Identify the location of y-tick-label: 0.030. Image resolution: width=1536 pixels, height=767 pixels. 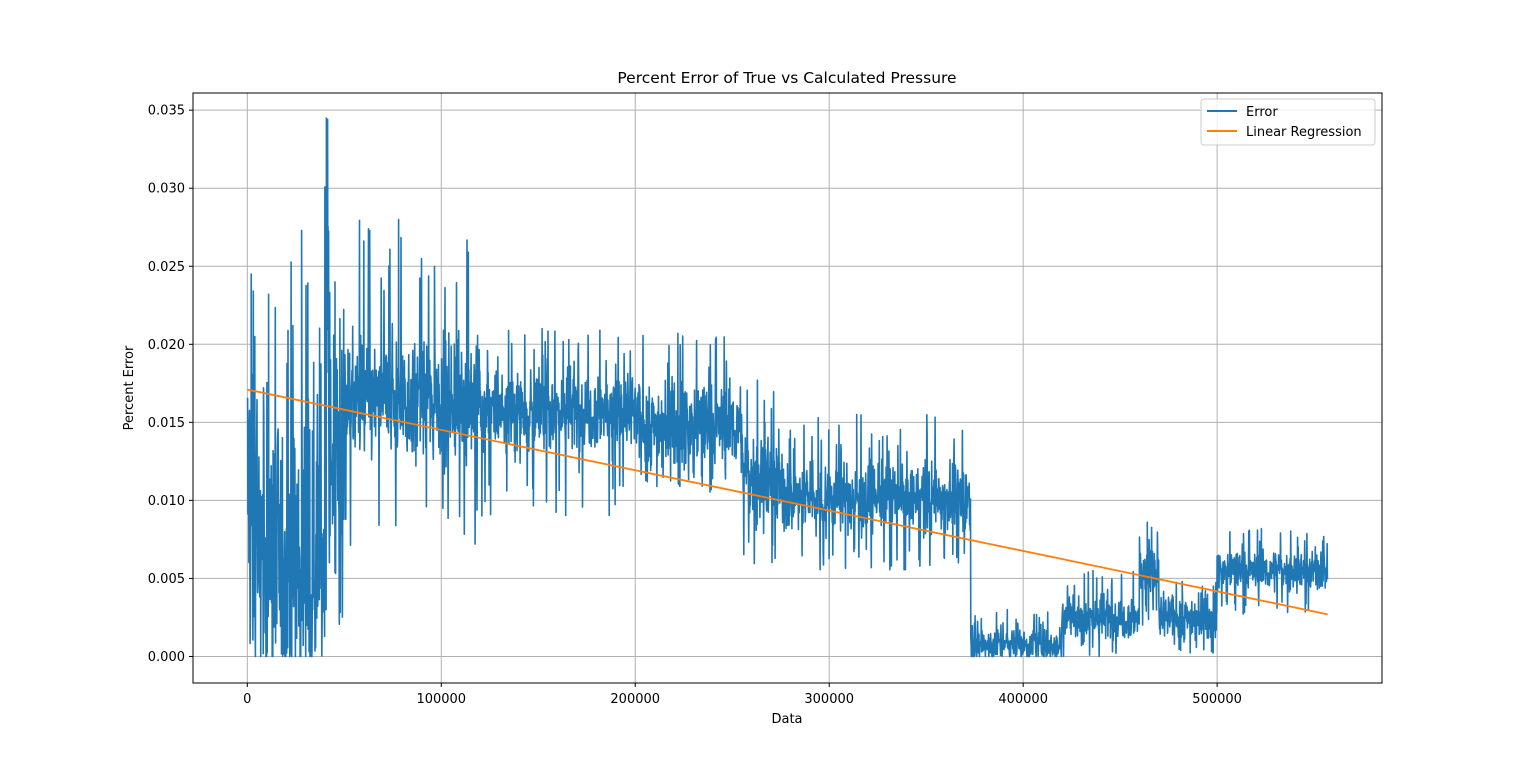
(166, 189).